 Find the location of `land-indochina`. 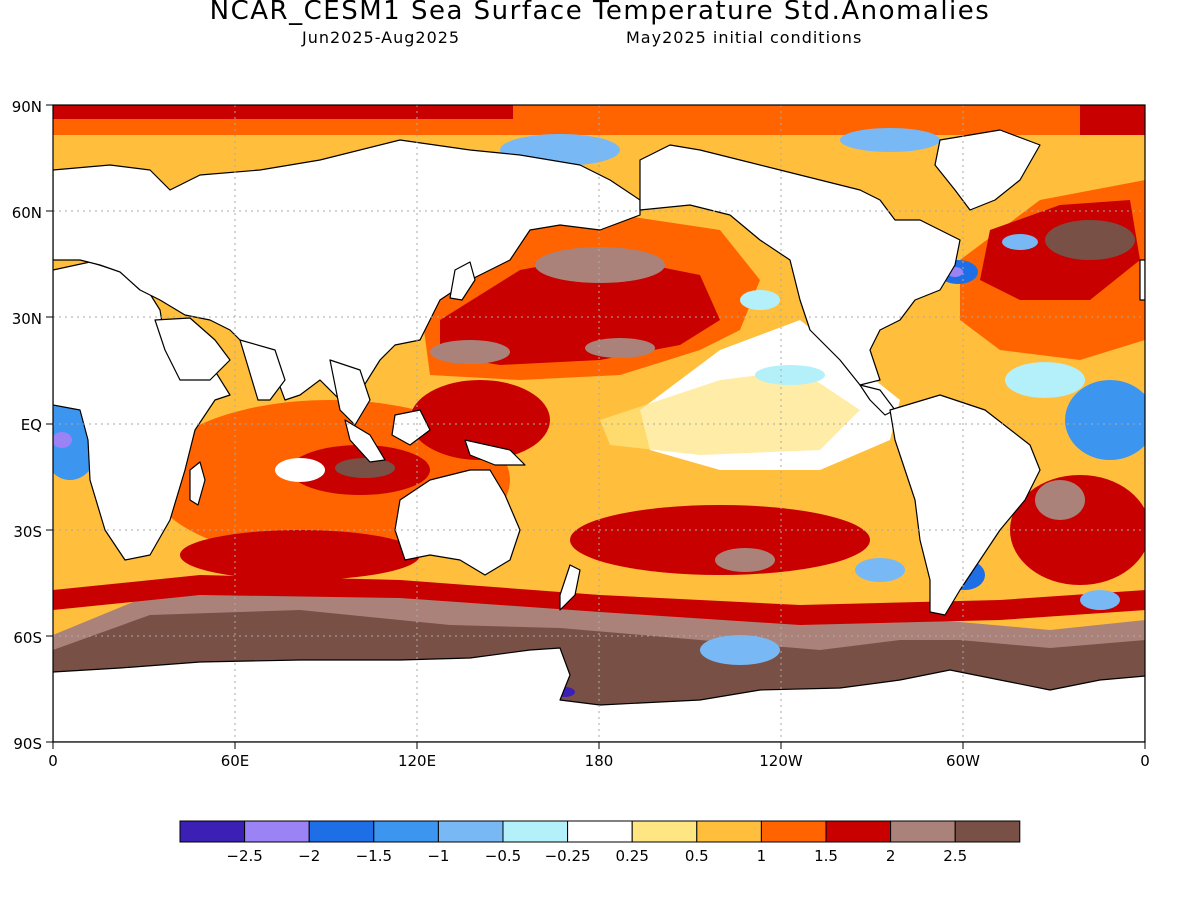

land-indochina is located at coordinates (350, 392).